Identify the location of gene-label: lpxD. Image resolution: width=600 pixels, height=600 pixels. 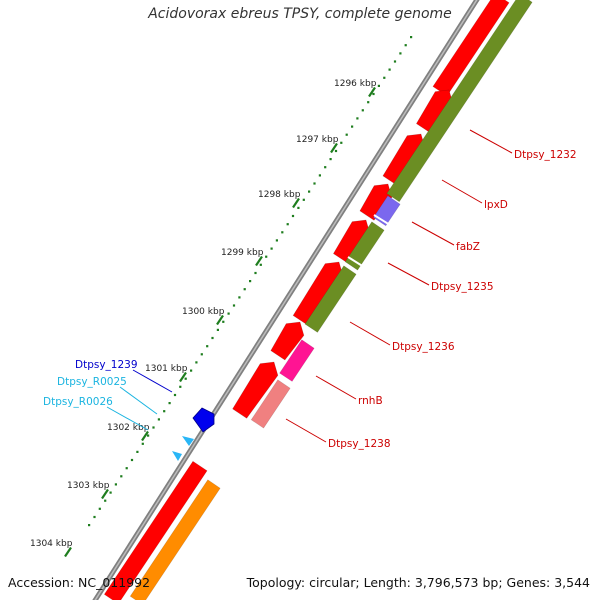
(496, 205).